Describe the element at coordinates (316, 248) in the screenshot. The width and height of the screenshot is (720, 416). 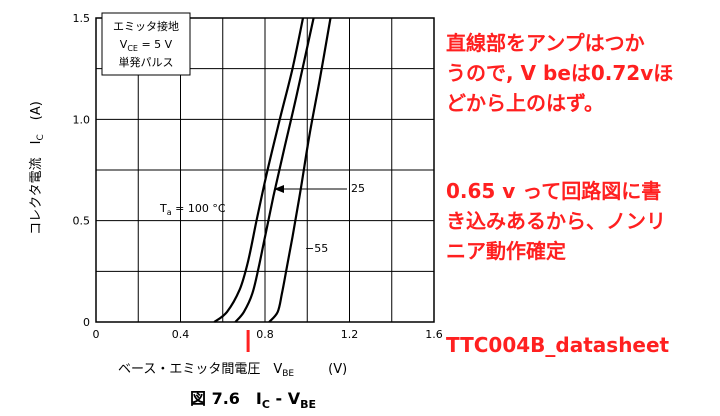
I see `series-label-m55c: −55` at that location.